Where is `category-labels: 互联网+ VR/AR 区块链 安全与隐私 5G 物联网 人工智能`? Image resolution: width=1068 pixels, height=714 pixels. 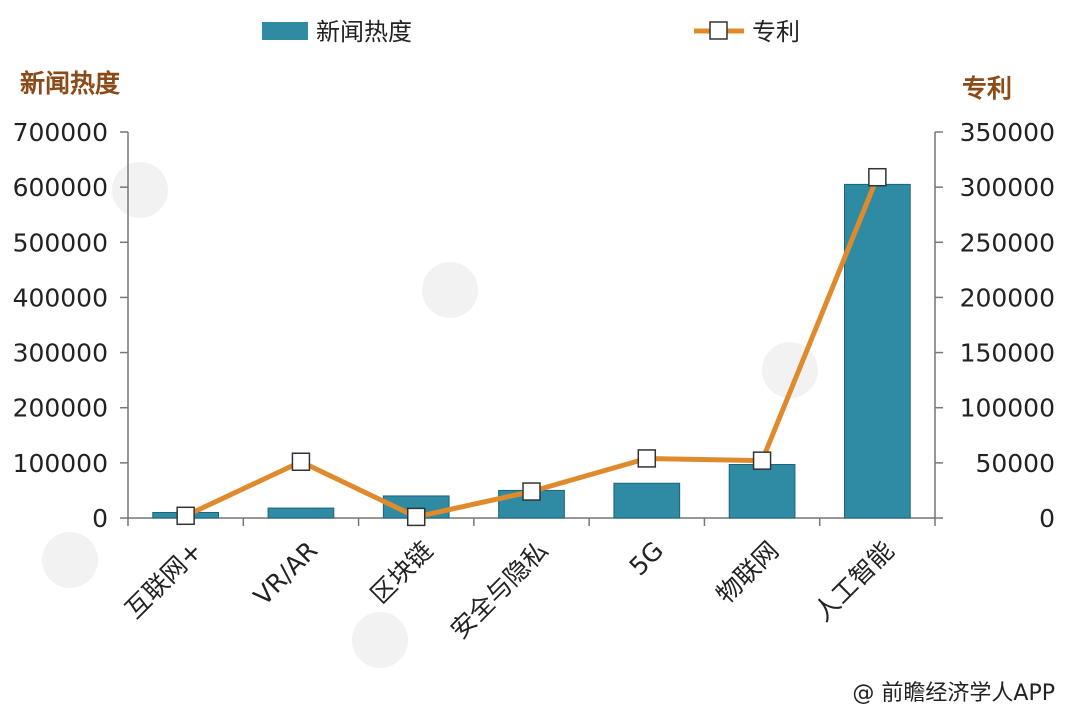
category-labels: 互联网+ VR/AR 区块链 安全与隐私 5G 物联网 人工智能 is located at coordinates (510, 590).